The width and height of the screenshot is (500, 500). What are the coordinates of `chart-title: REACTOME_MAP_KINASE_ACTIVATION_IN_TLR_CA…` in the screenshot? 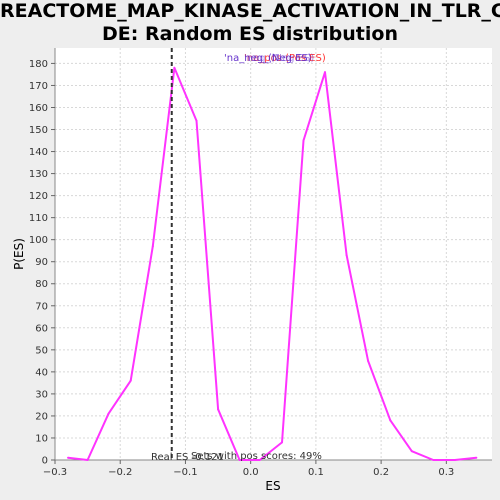 It's located at (250, 23).